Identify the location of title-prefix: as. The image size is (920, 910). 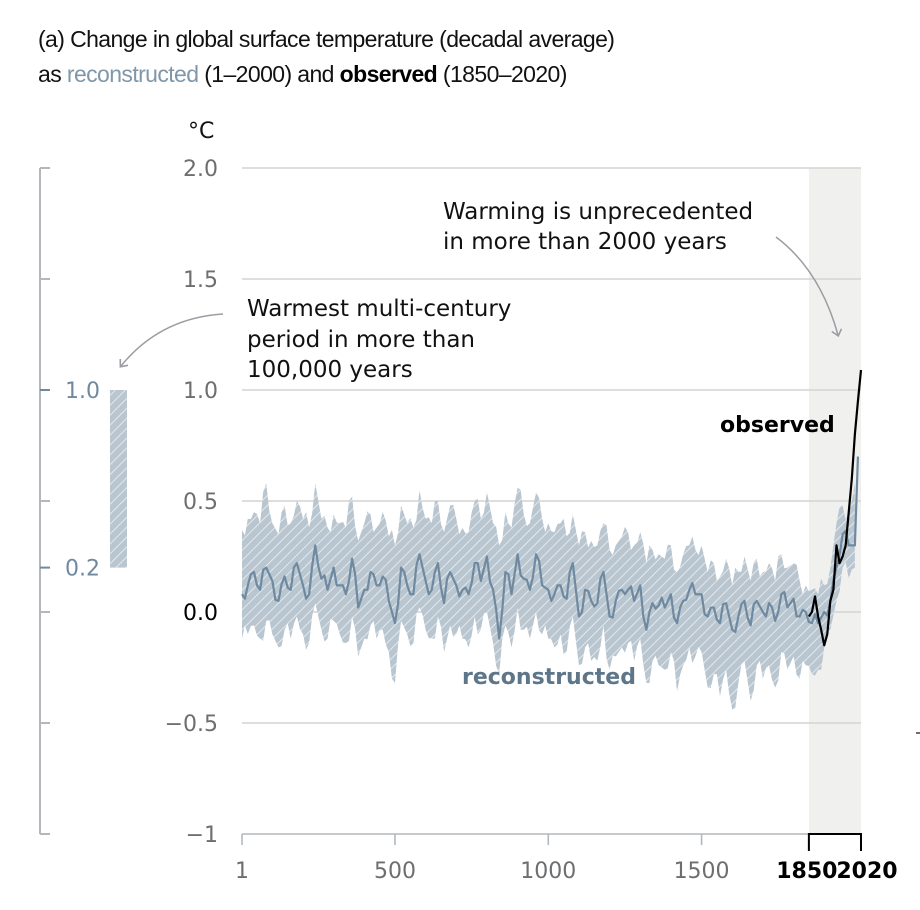
(52, 74).